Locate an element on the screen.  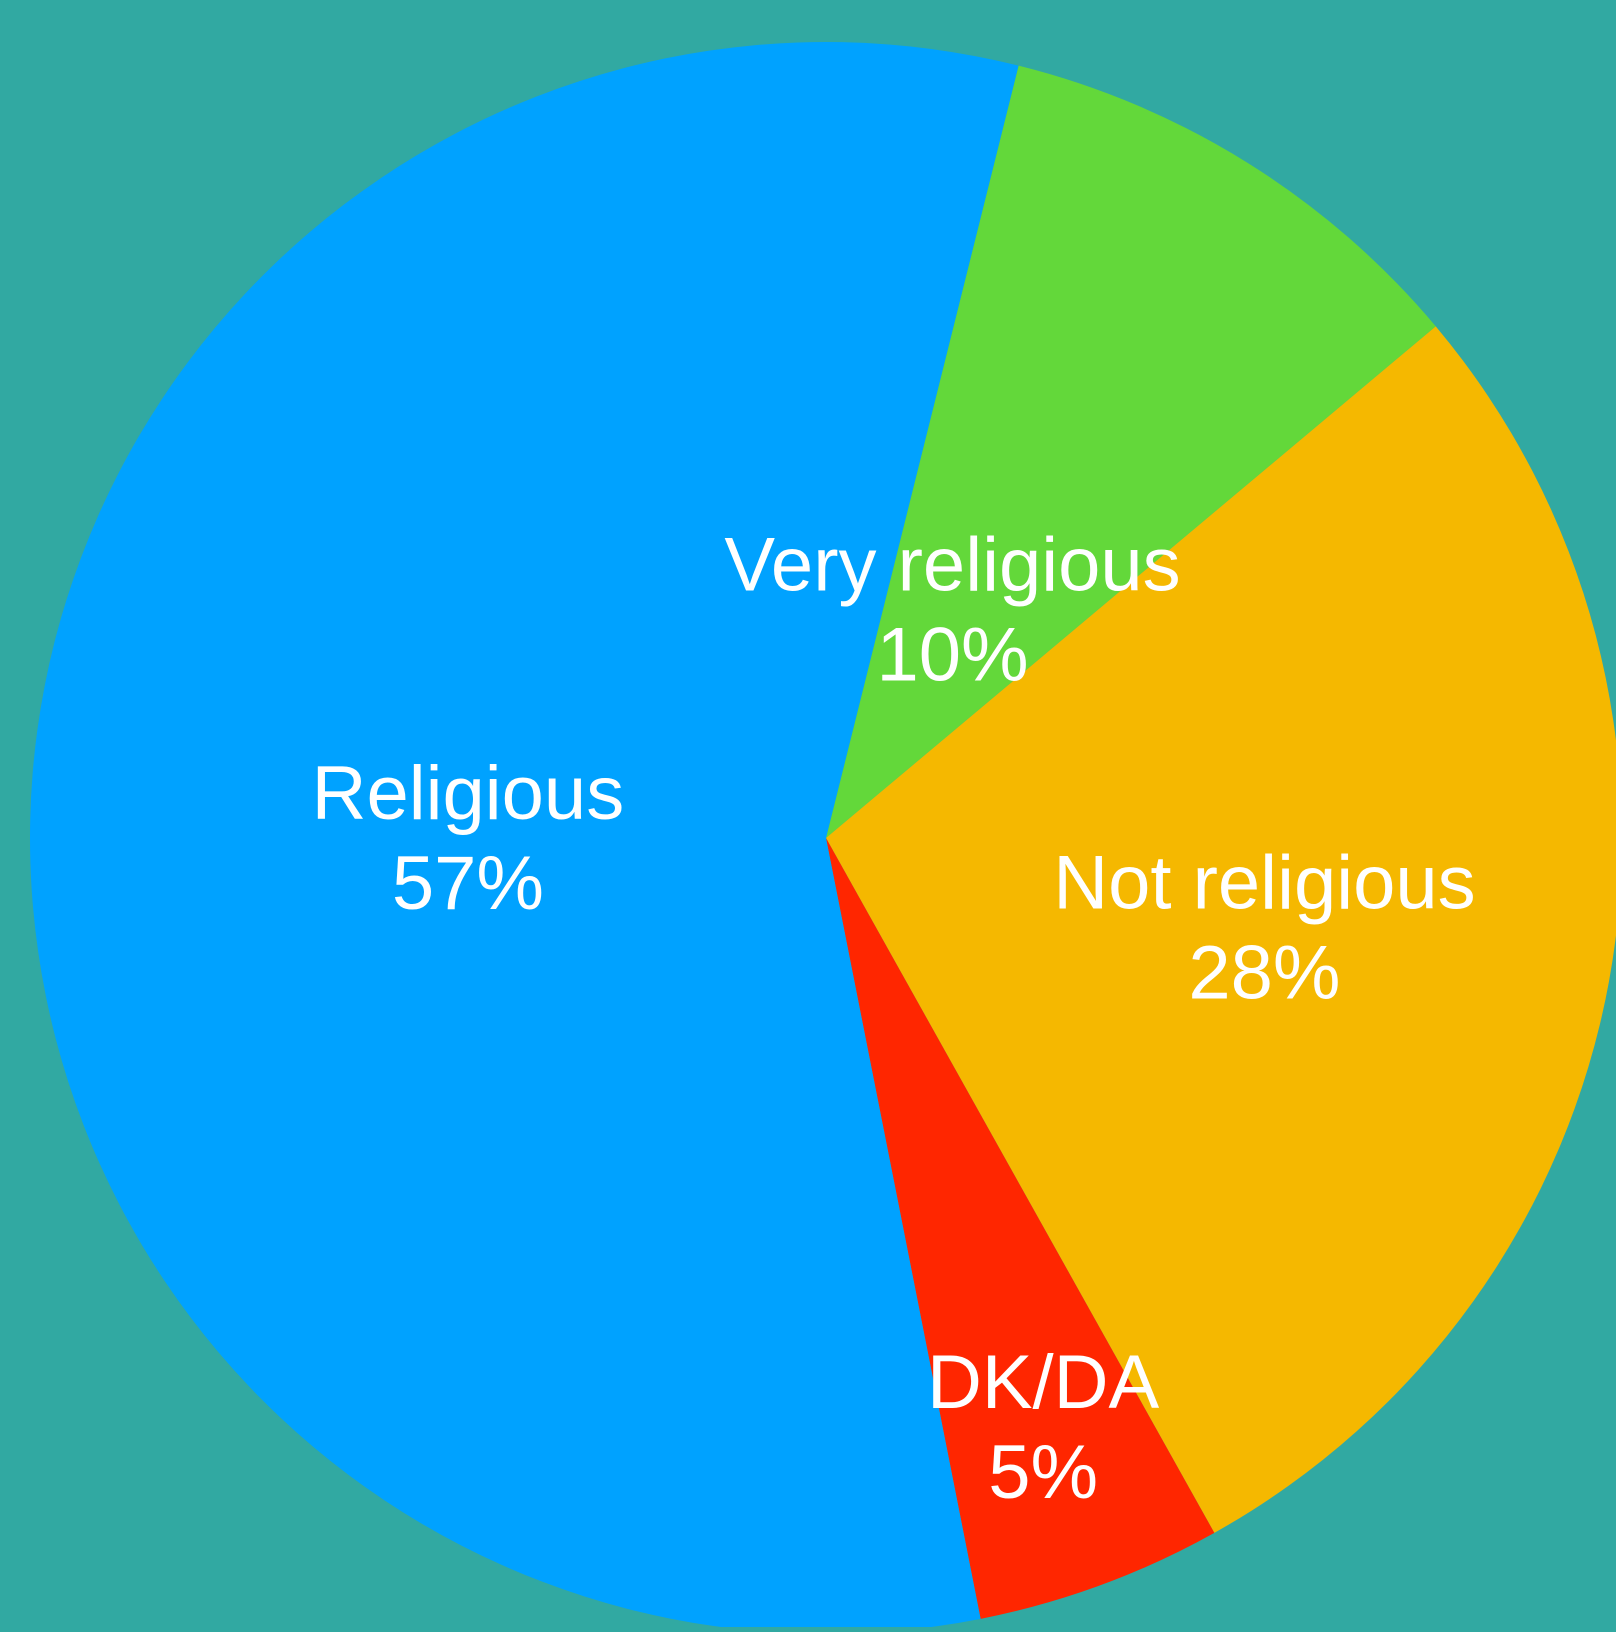
slice-label-very-religious: Very religious is located at coordinates (952, 564).